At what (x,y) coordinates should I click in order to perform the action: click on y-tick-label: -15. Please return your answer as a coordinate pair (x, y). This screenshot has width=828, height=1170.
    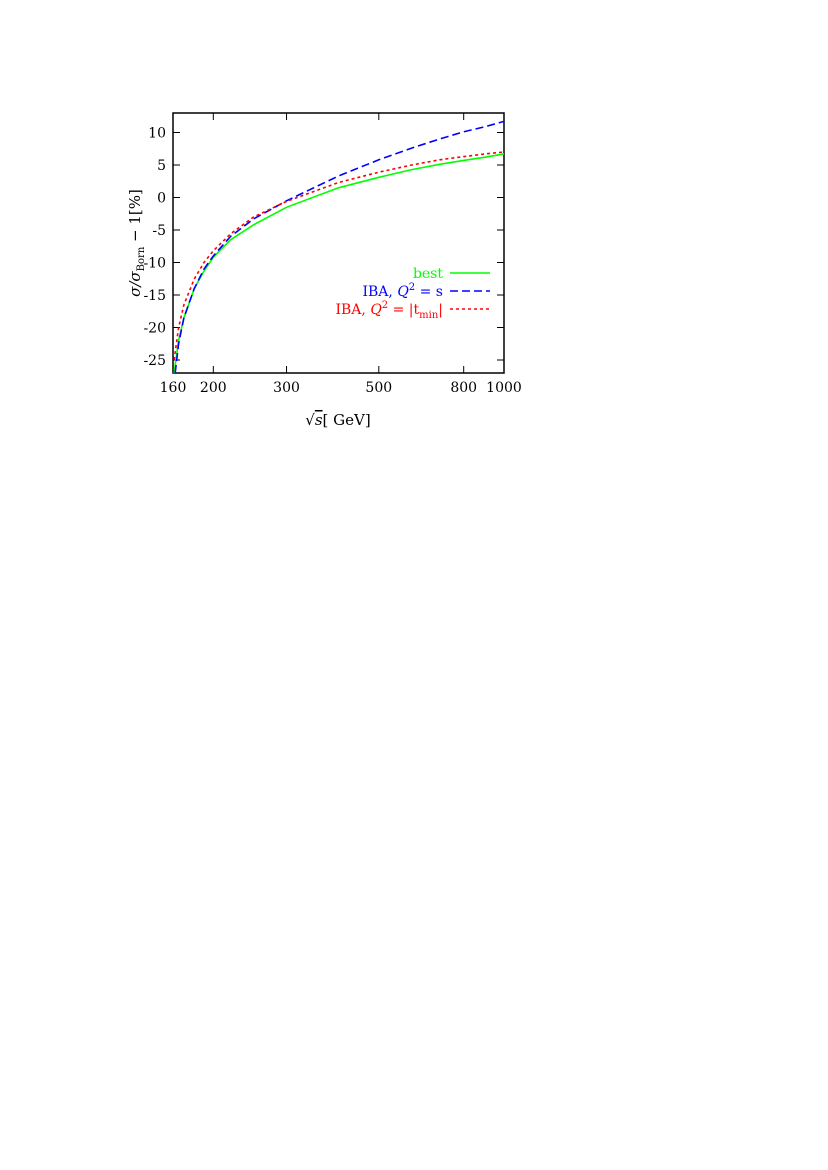
    Looking at the image, I should click on (154, 296).